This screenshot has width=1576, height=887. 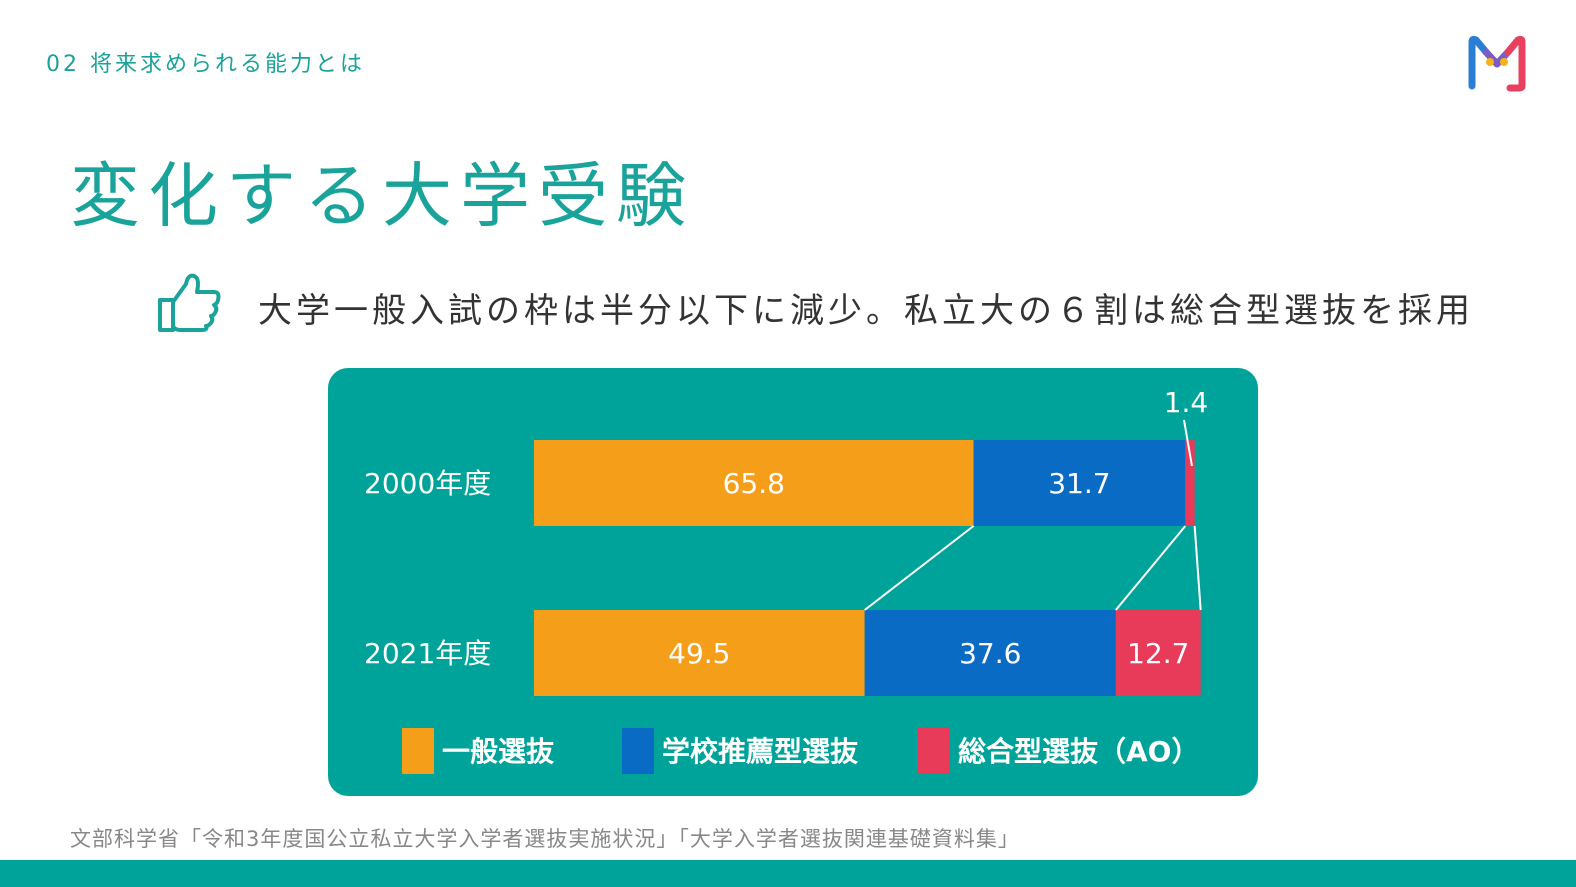 I want to click on data-label-0-1: 31.7, so click(x=1079, y=483).